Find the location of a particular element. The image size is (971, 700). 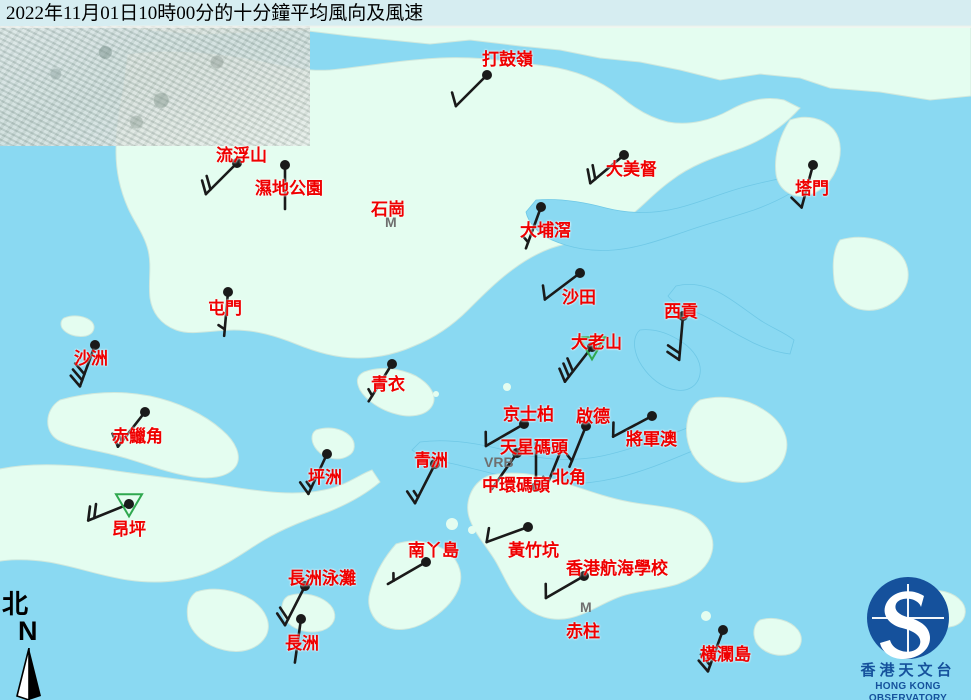

station-label: 青衣 is located at coordinates (388, 384).